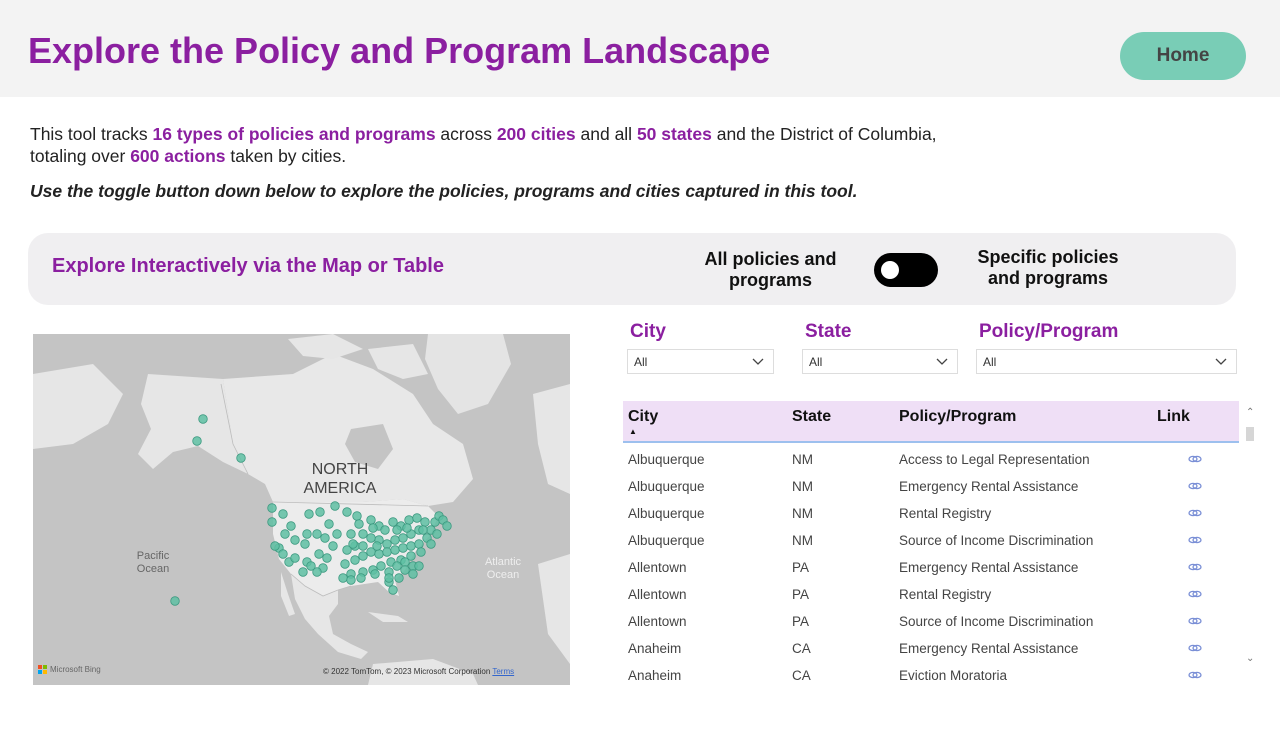 The image size is (1280, 749). I want to click on table-scrollbar: ⌃ ⌄, so click(1250, 543).